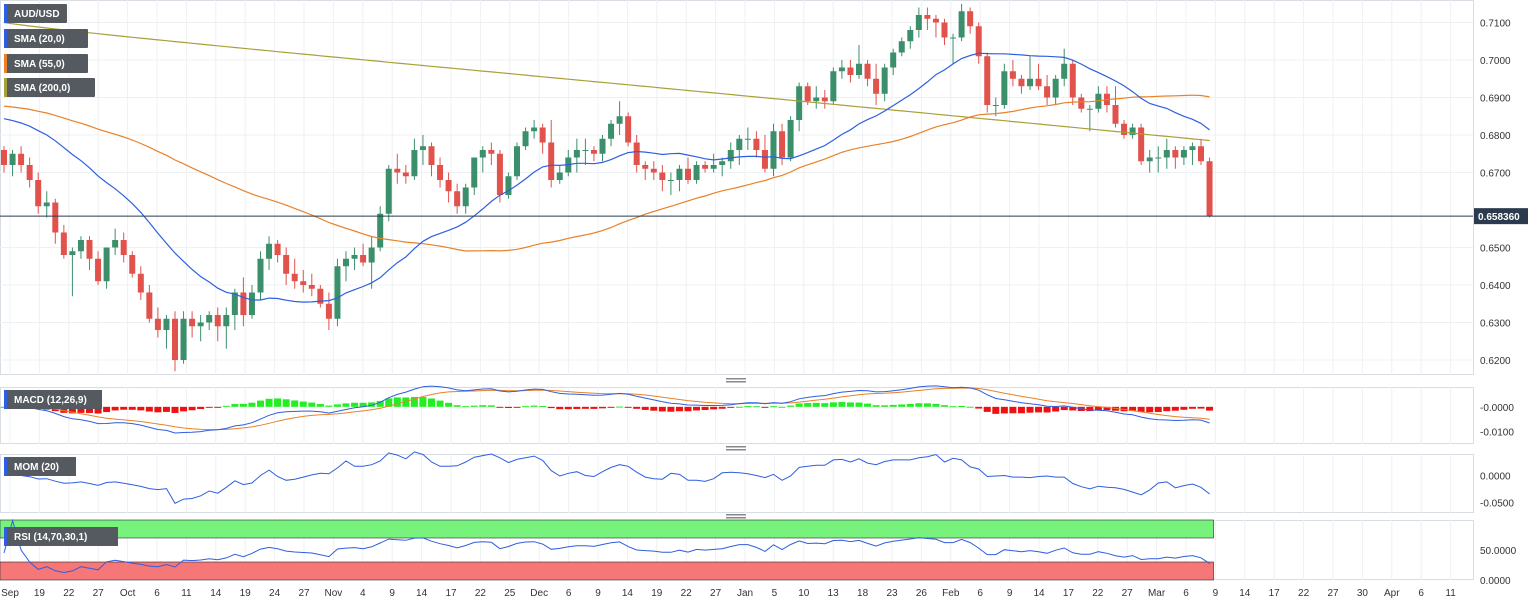 This screenshot has width=1536, height=609. What do you see at coordinates (892, 593) in the screenshot?
I see `x-tick-label: 23` at bounding box center [892, 593].